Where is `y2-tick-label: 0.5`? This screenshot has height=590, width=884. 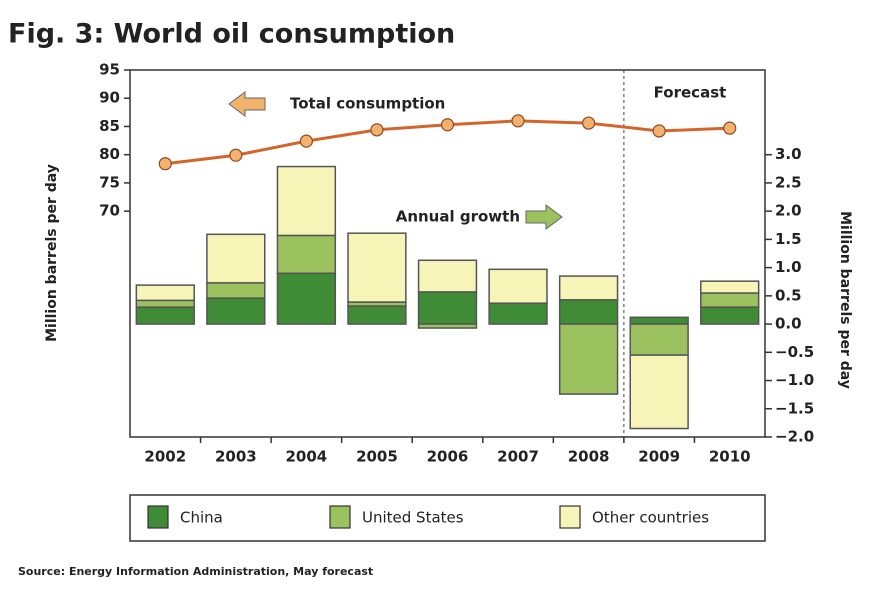 y2-tick-label: 0.5 is located at coordinates (788, 295).